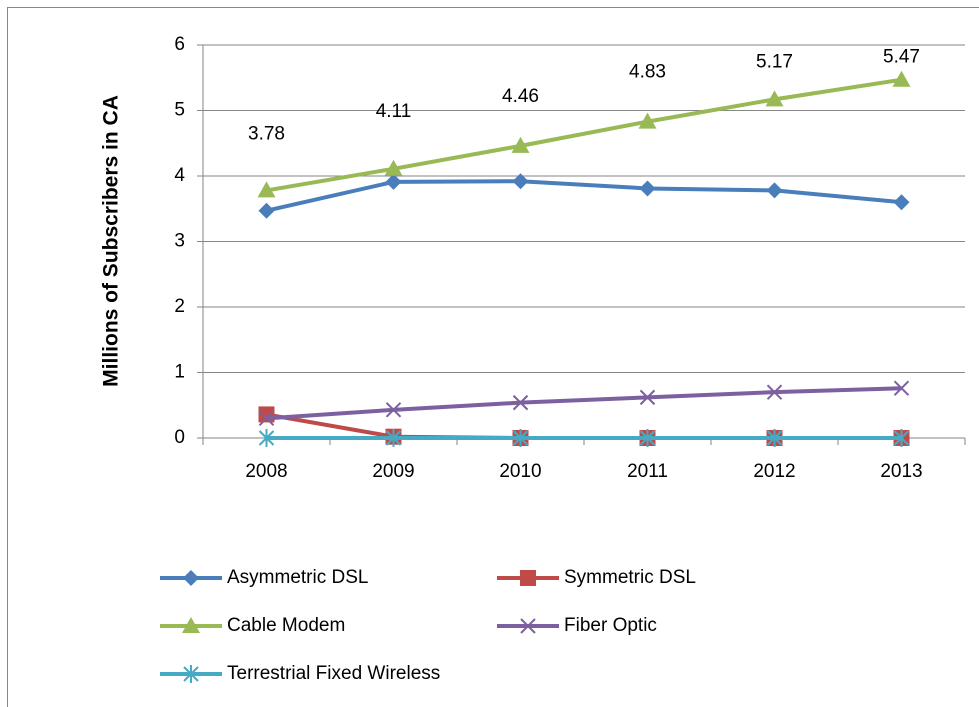 This screenshot has width=979, height=707. What do you see at coordinates (394, 111) in the screenshot?
I see `data-label: 4.11` at bounding box center [394, 111].